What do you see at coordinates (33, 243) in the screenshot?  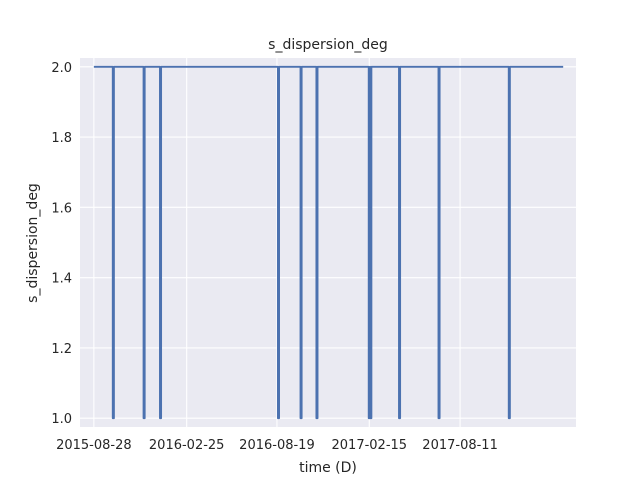 I see `y-axis-label: s_dispersion_deg` at bounding box center [33, 243].